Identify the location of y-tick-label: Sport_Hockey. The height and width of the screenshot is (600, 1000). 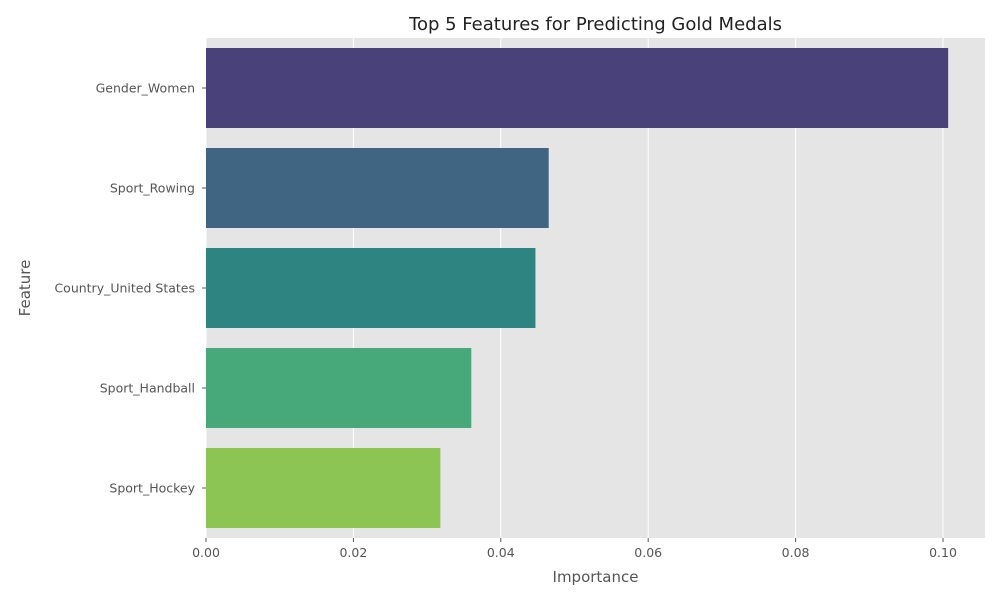
(152, 488).